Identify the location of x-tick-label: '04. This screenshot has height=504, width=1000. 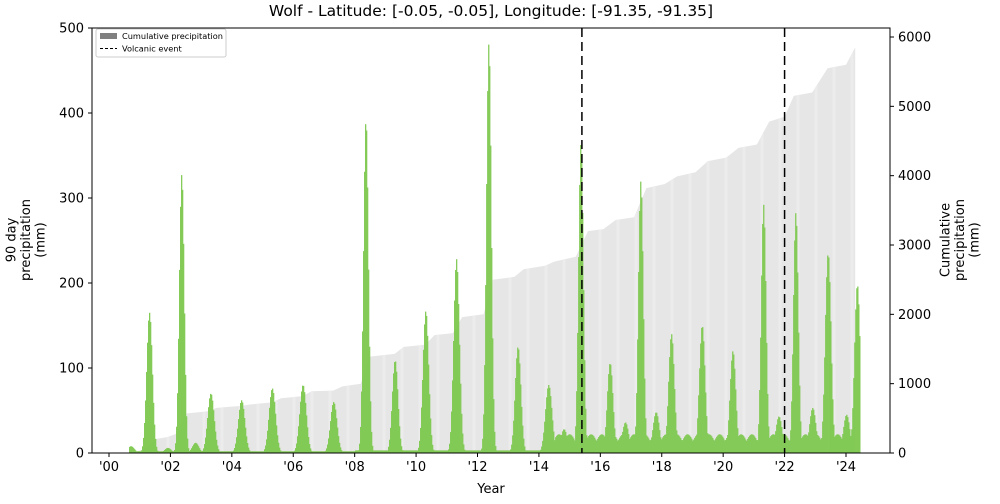
(232, 467).